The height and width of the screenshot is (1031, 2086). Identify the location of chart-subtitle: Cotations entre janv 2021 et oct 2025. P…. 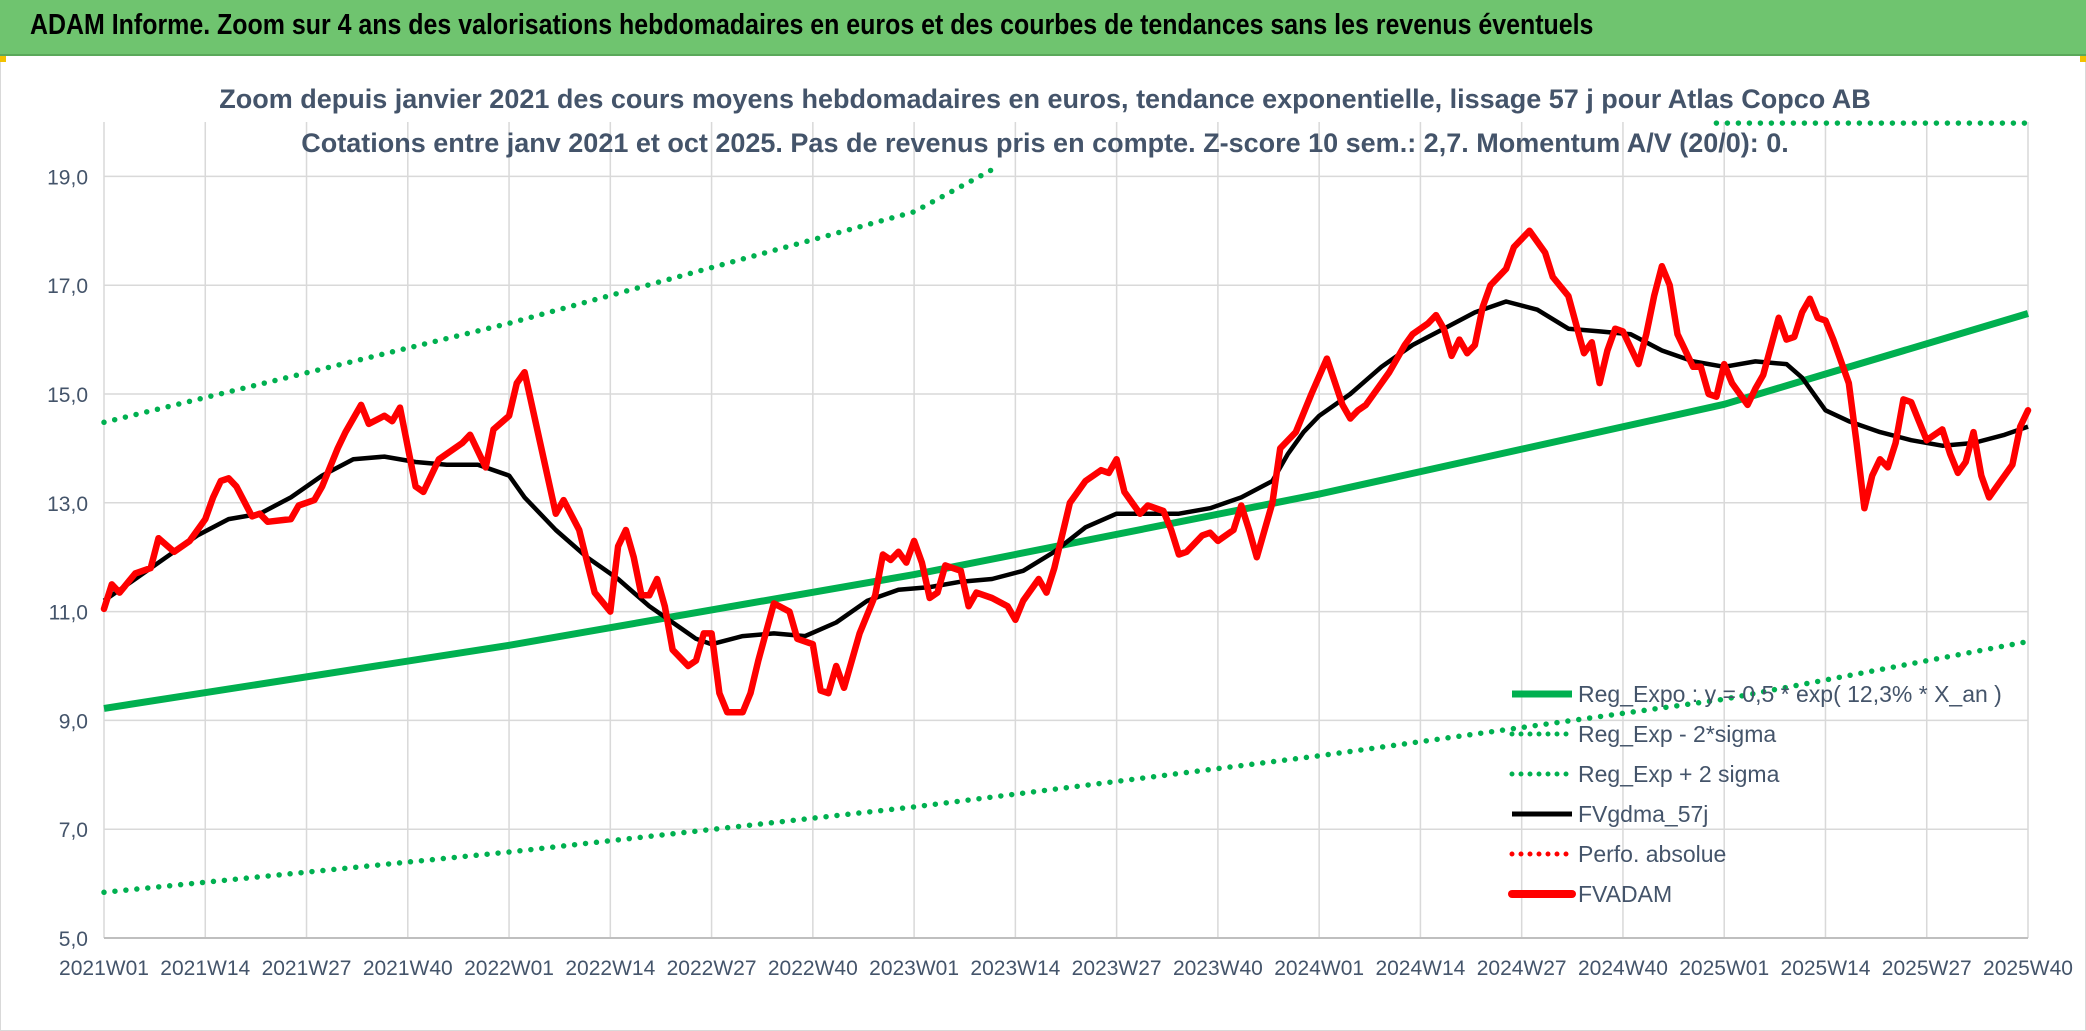
(1045, 143).